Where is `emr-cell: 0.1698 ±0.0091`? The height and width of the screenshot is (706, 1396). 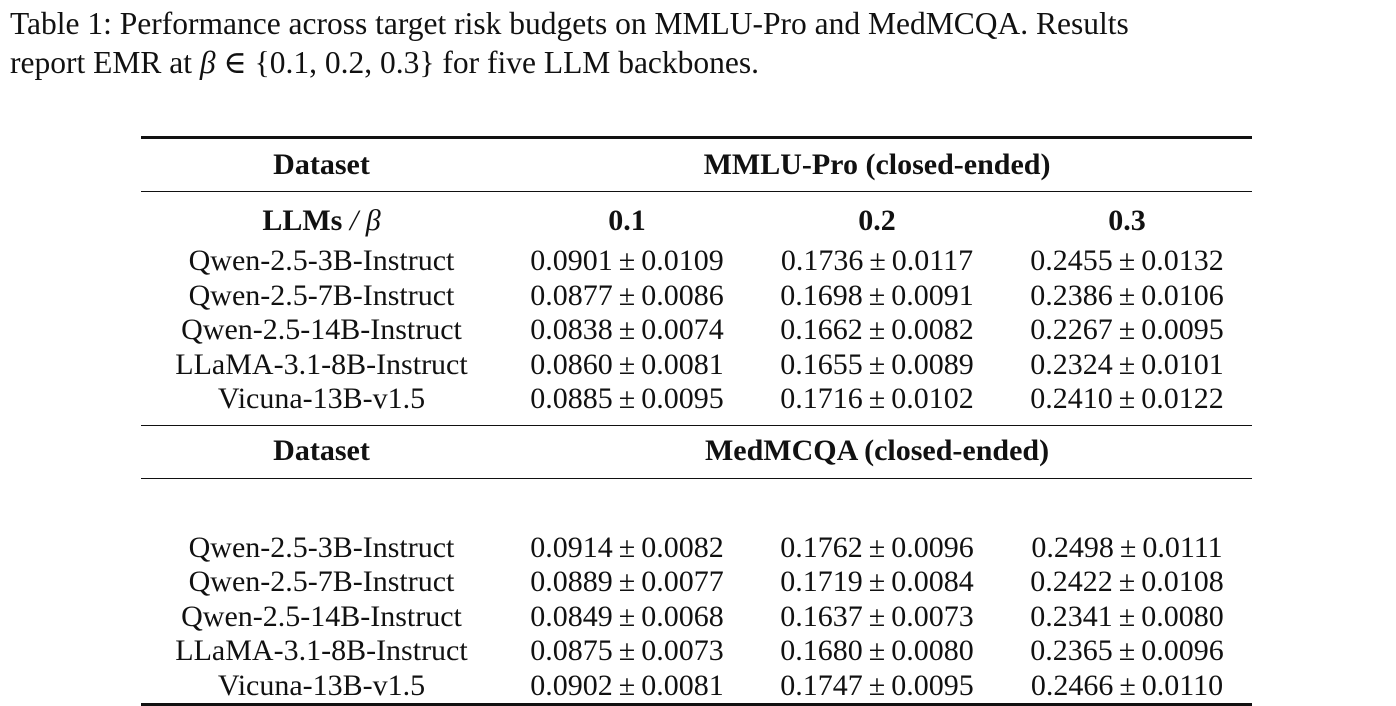 emr-cell: 0.1698 ±0.0091 is located at coordinates (877, 296).